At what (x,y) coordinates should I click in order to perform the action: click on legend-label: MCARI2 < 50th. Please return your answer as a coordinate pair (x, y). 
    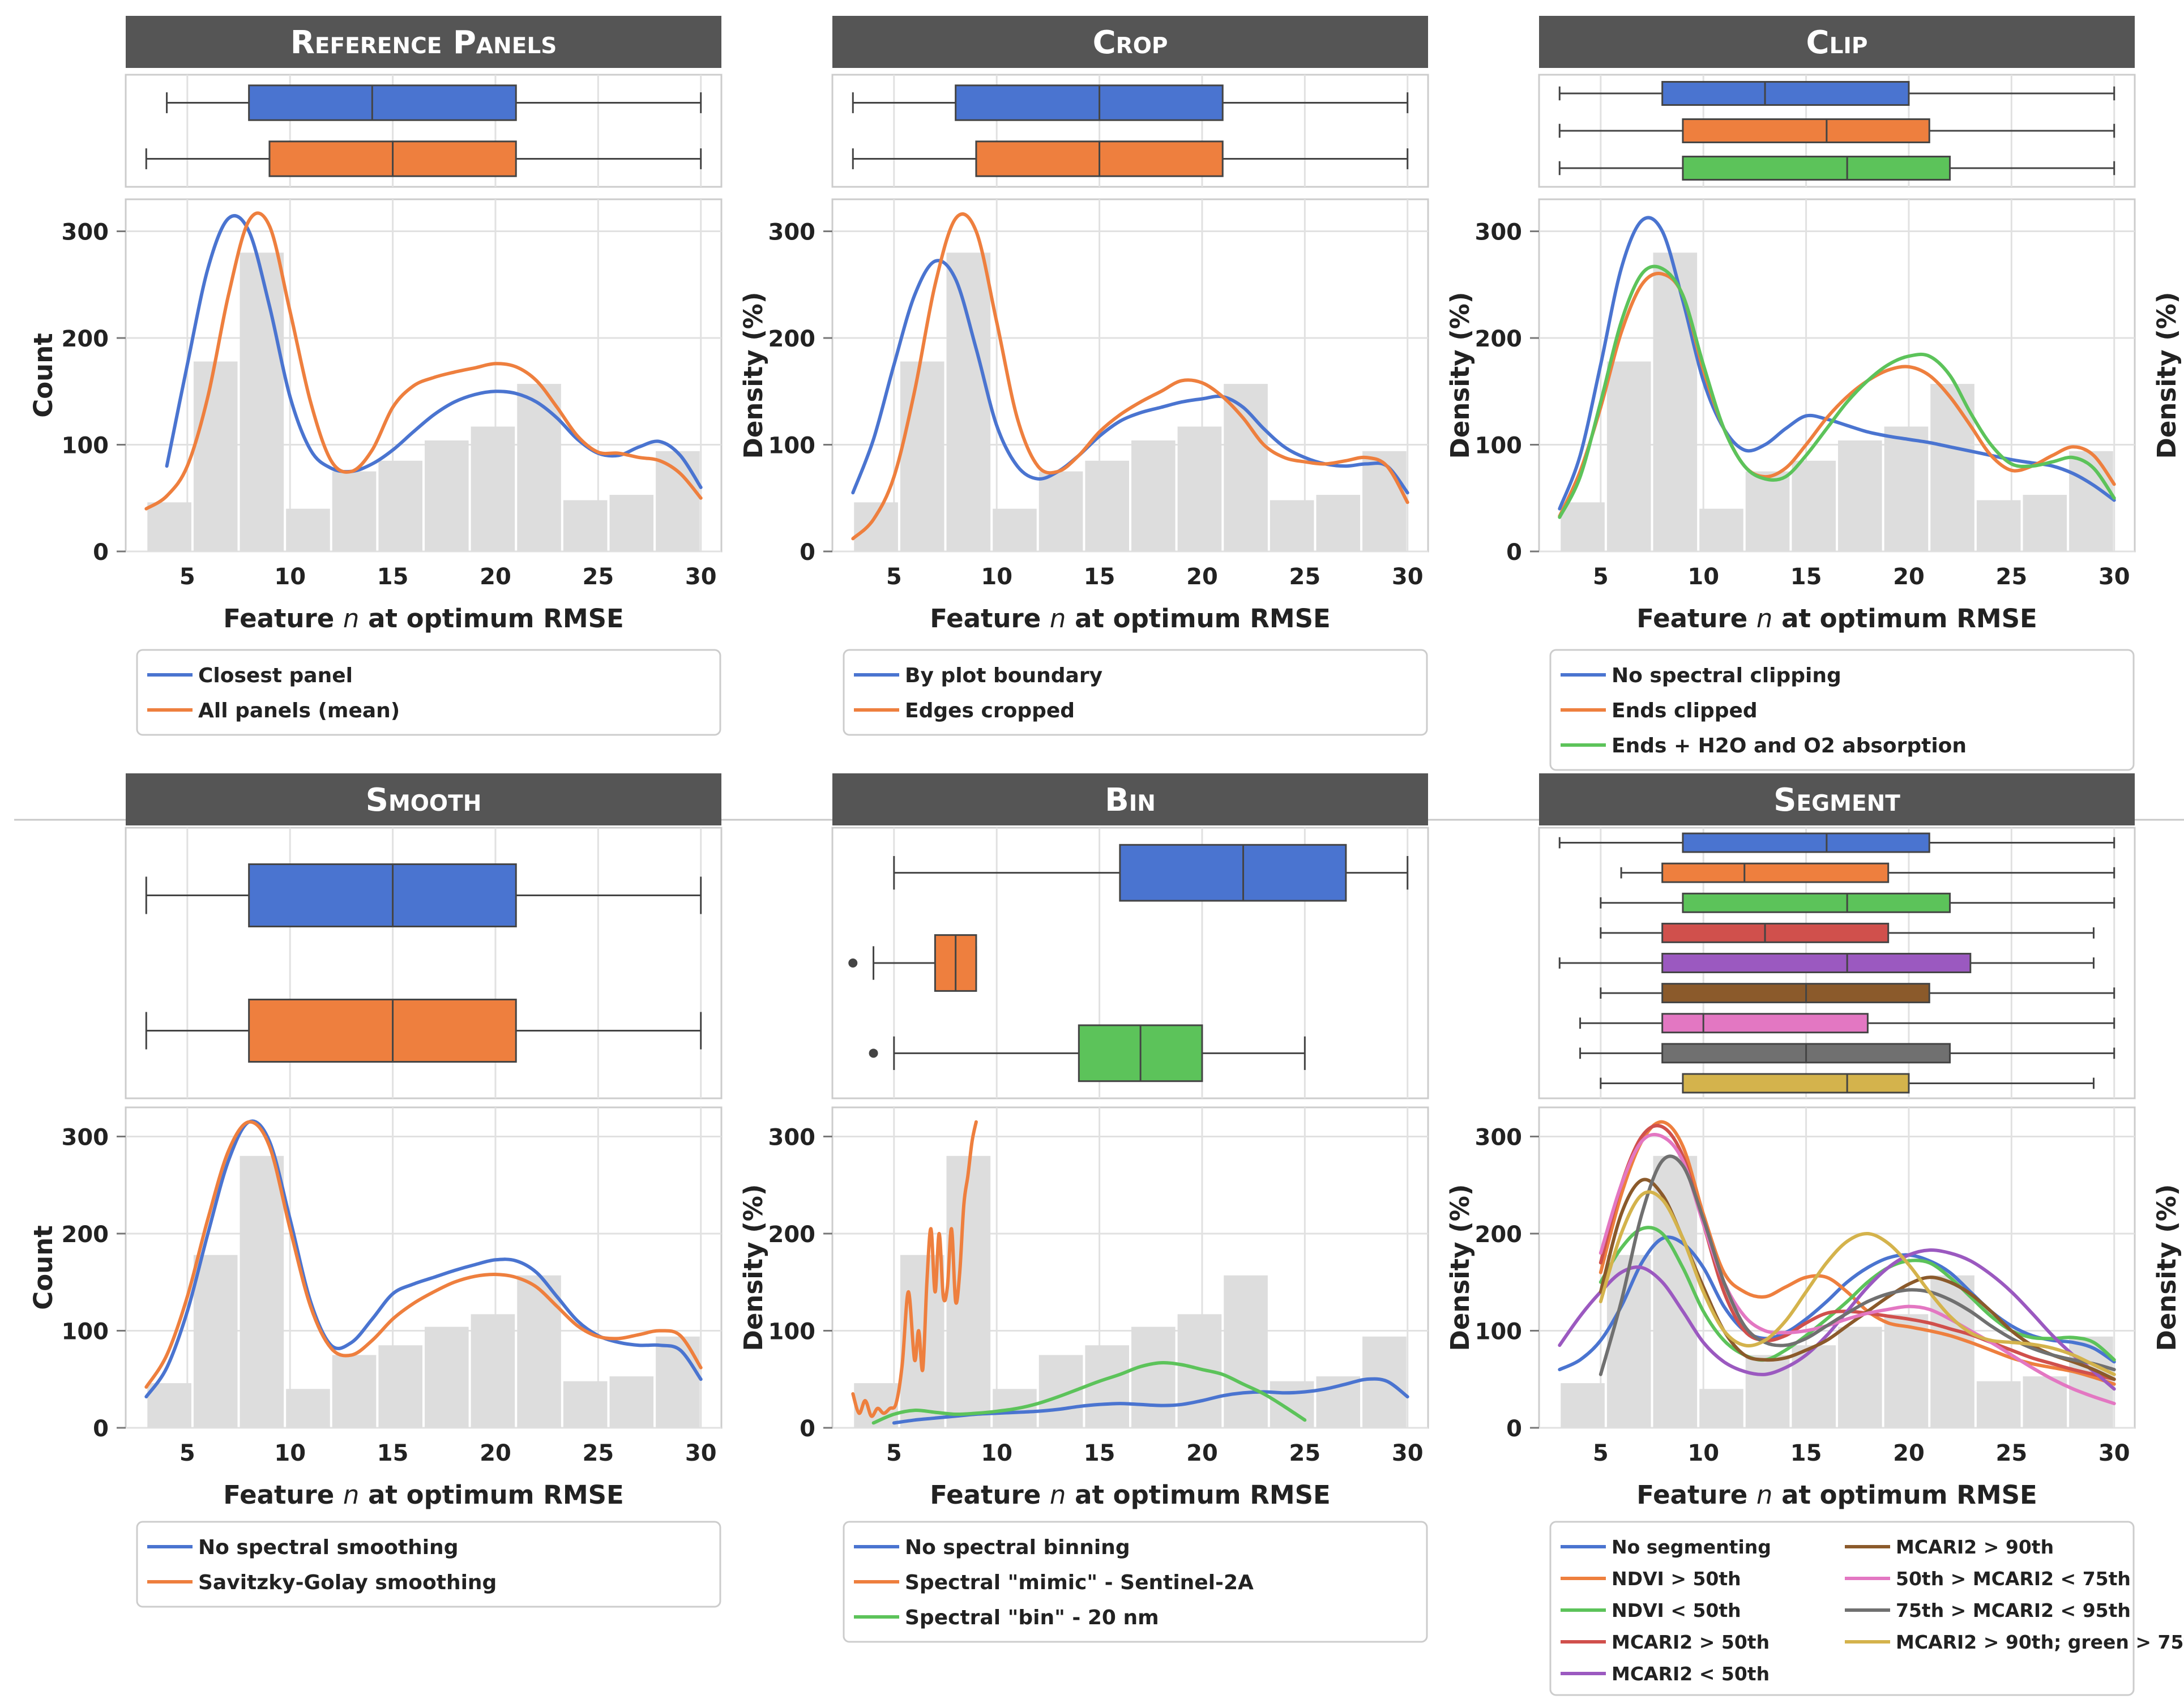
    Looking at the image, I should click on (1691, 1674).